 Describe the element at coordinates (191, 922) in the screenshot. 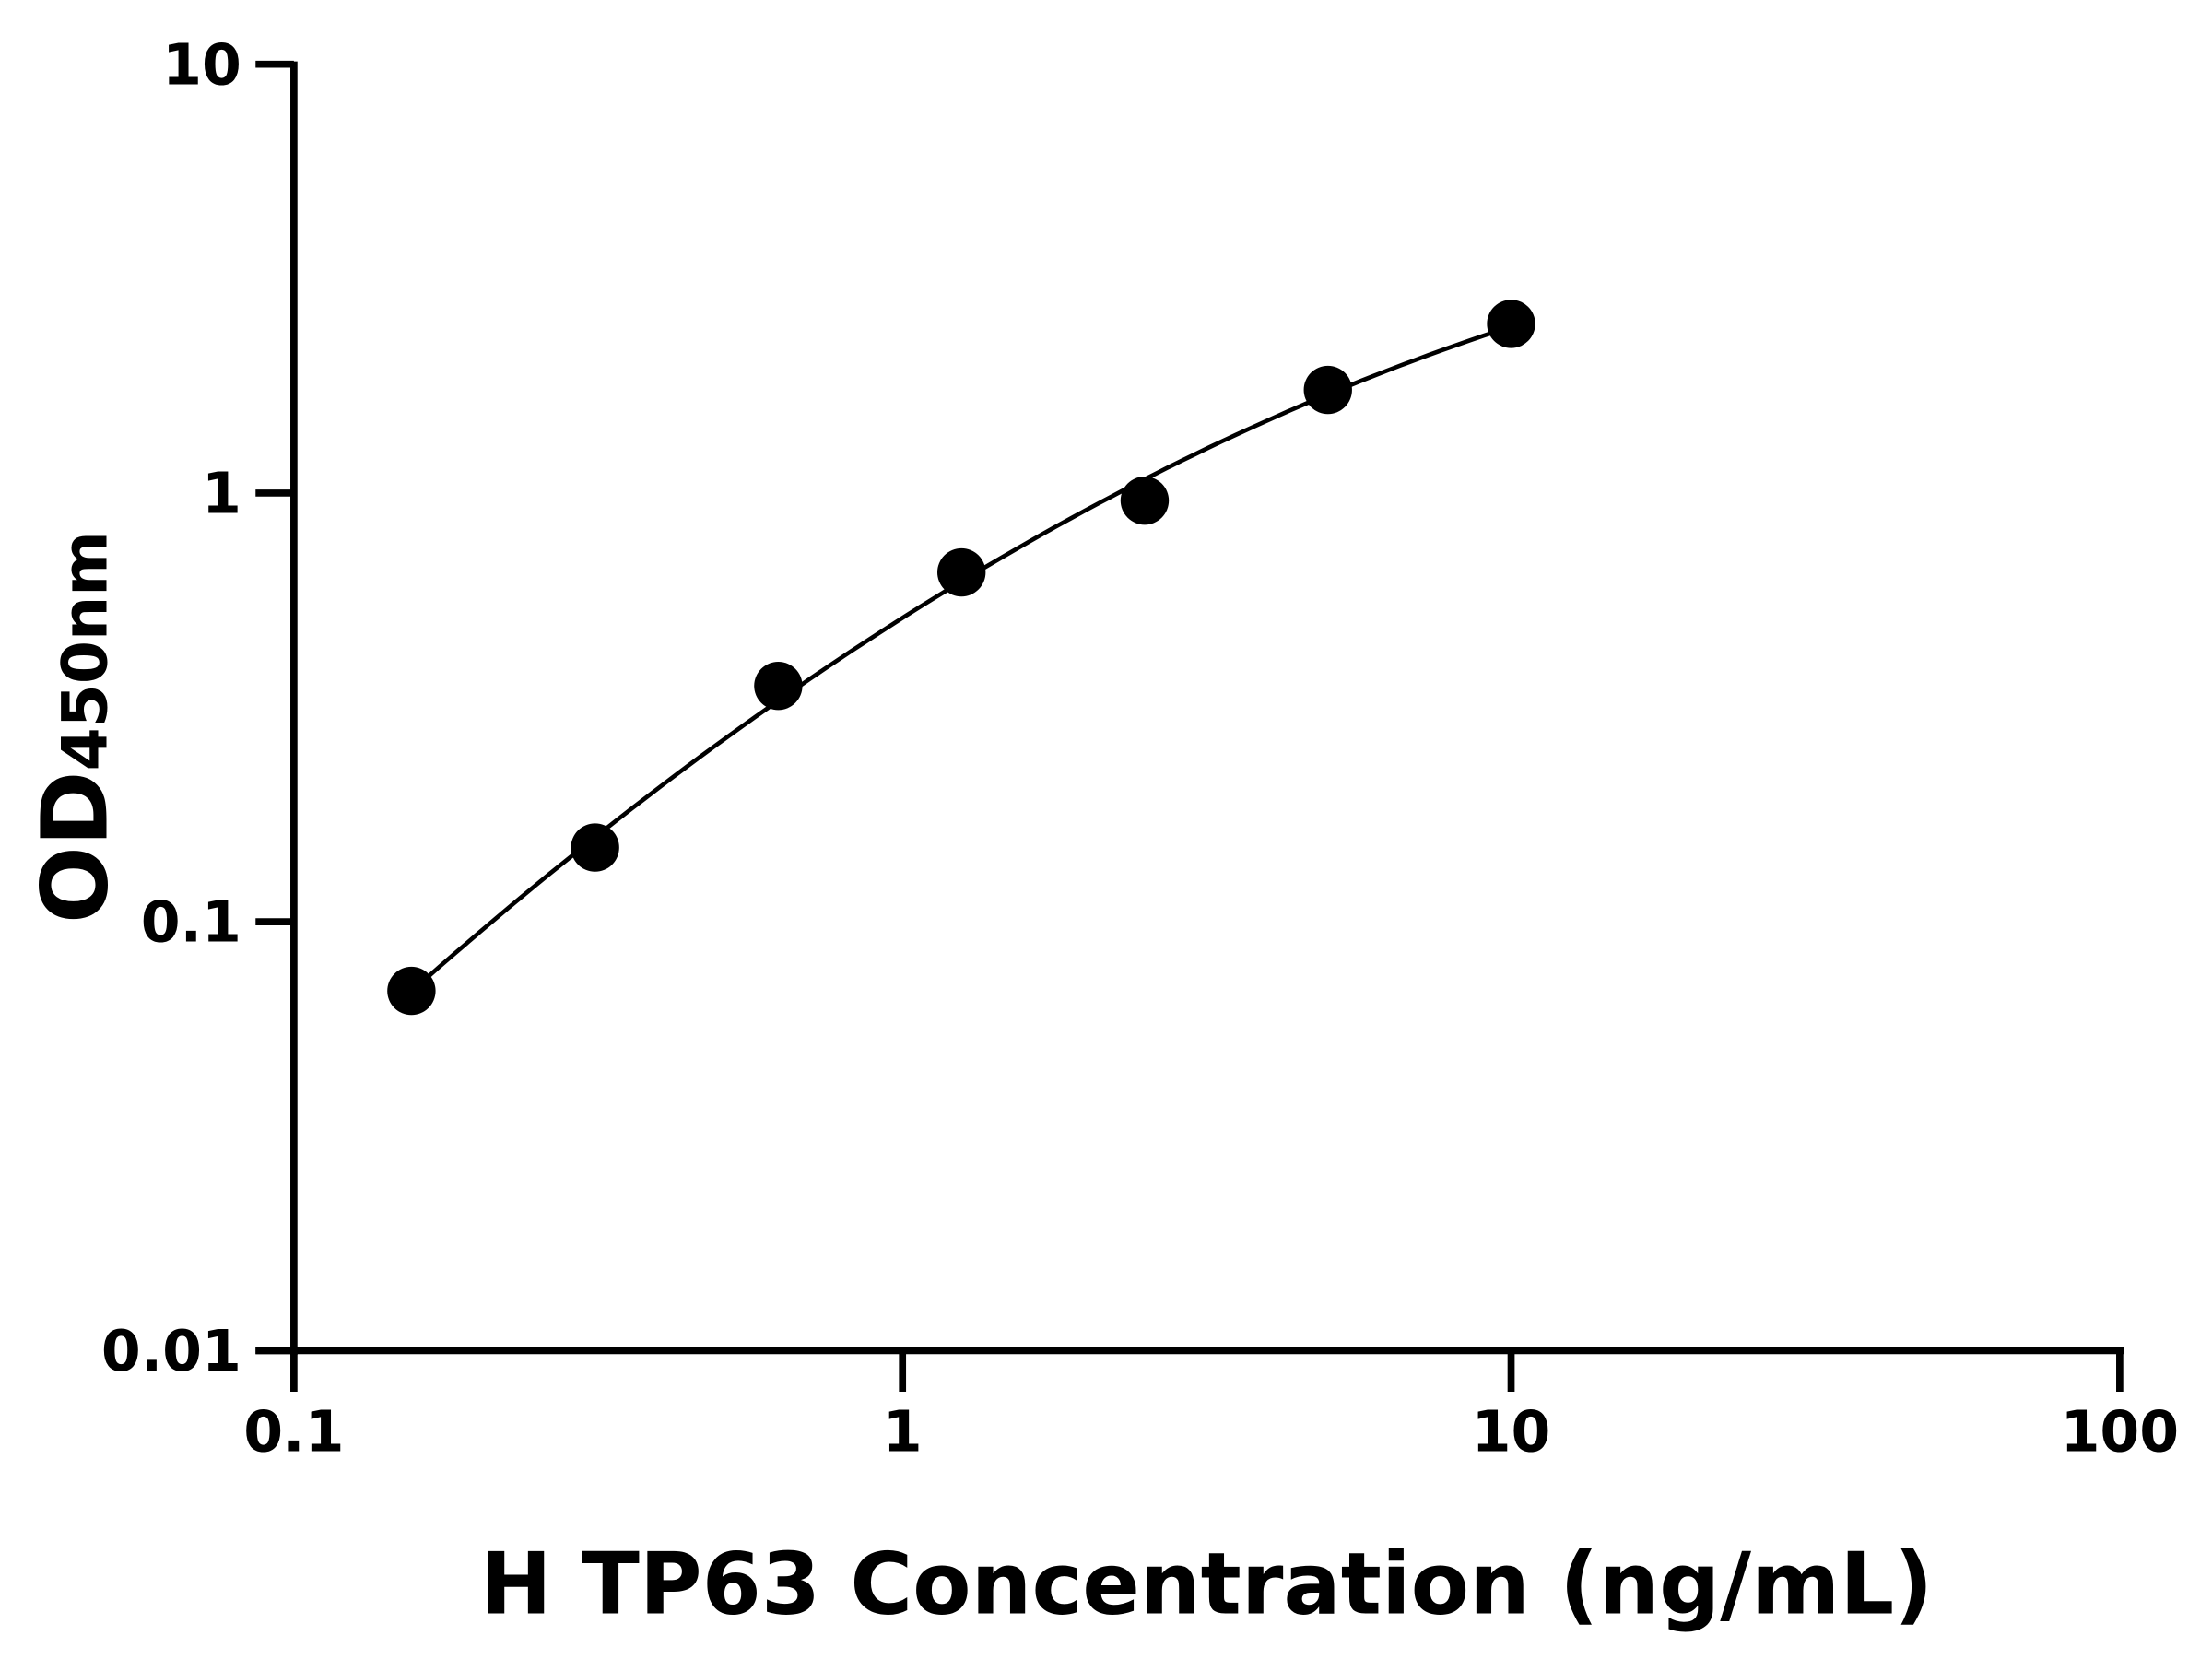

I see `y-tick-label: 0.1` at that location.